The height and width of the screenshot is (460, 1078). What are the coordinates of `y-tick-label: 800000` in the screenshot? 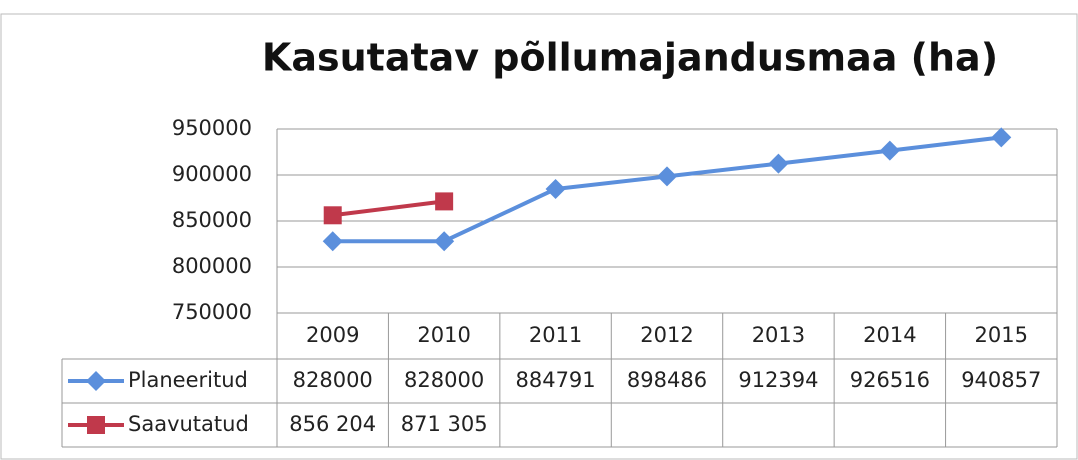 It's located at (212, 266).